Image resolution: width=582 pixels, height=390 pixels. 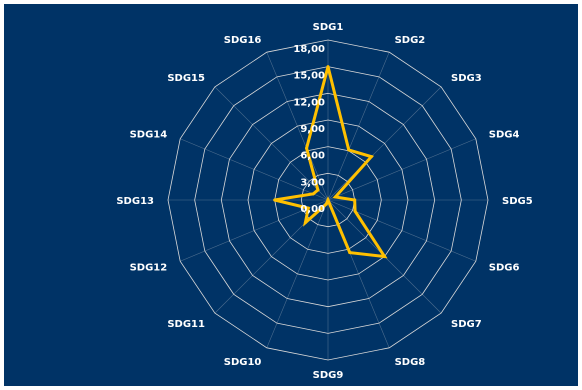 What do you see at coordinates (517, 201) in the screenshot?
I see `category-label-sdg5: SDG5` at bounding box center [517, 201].